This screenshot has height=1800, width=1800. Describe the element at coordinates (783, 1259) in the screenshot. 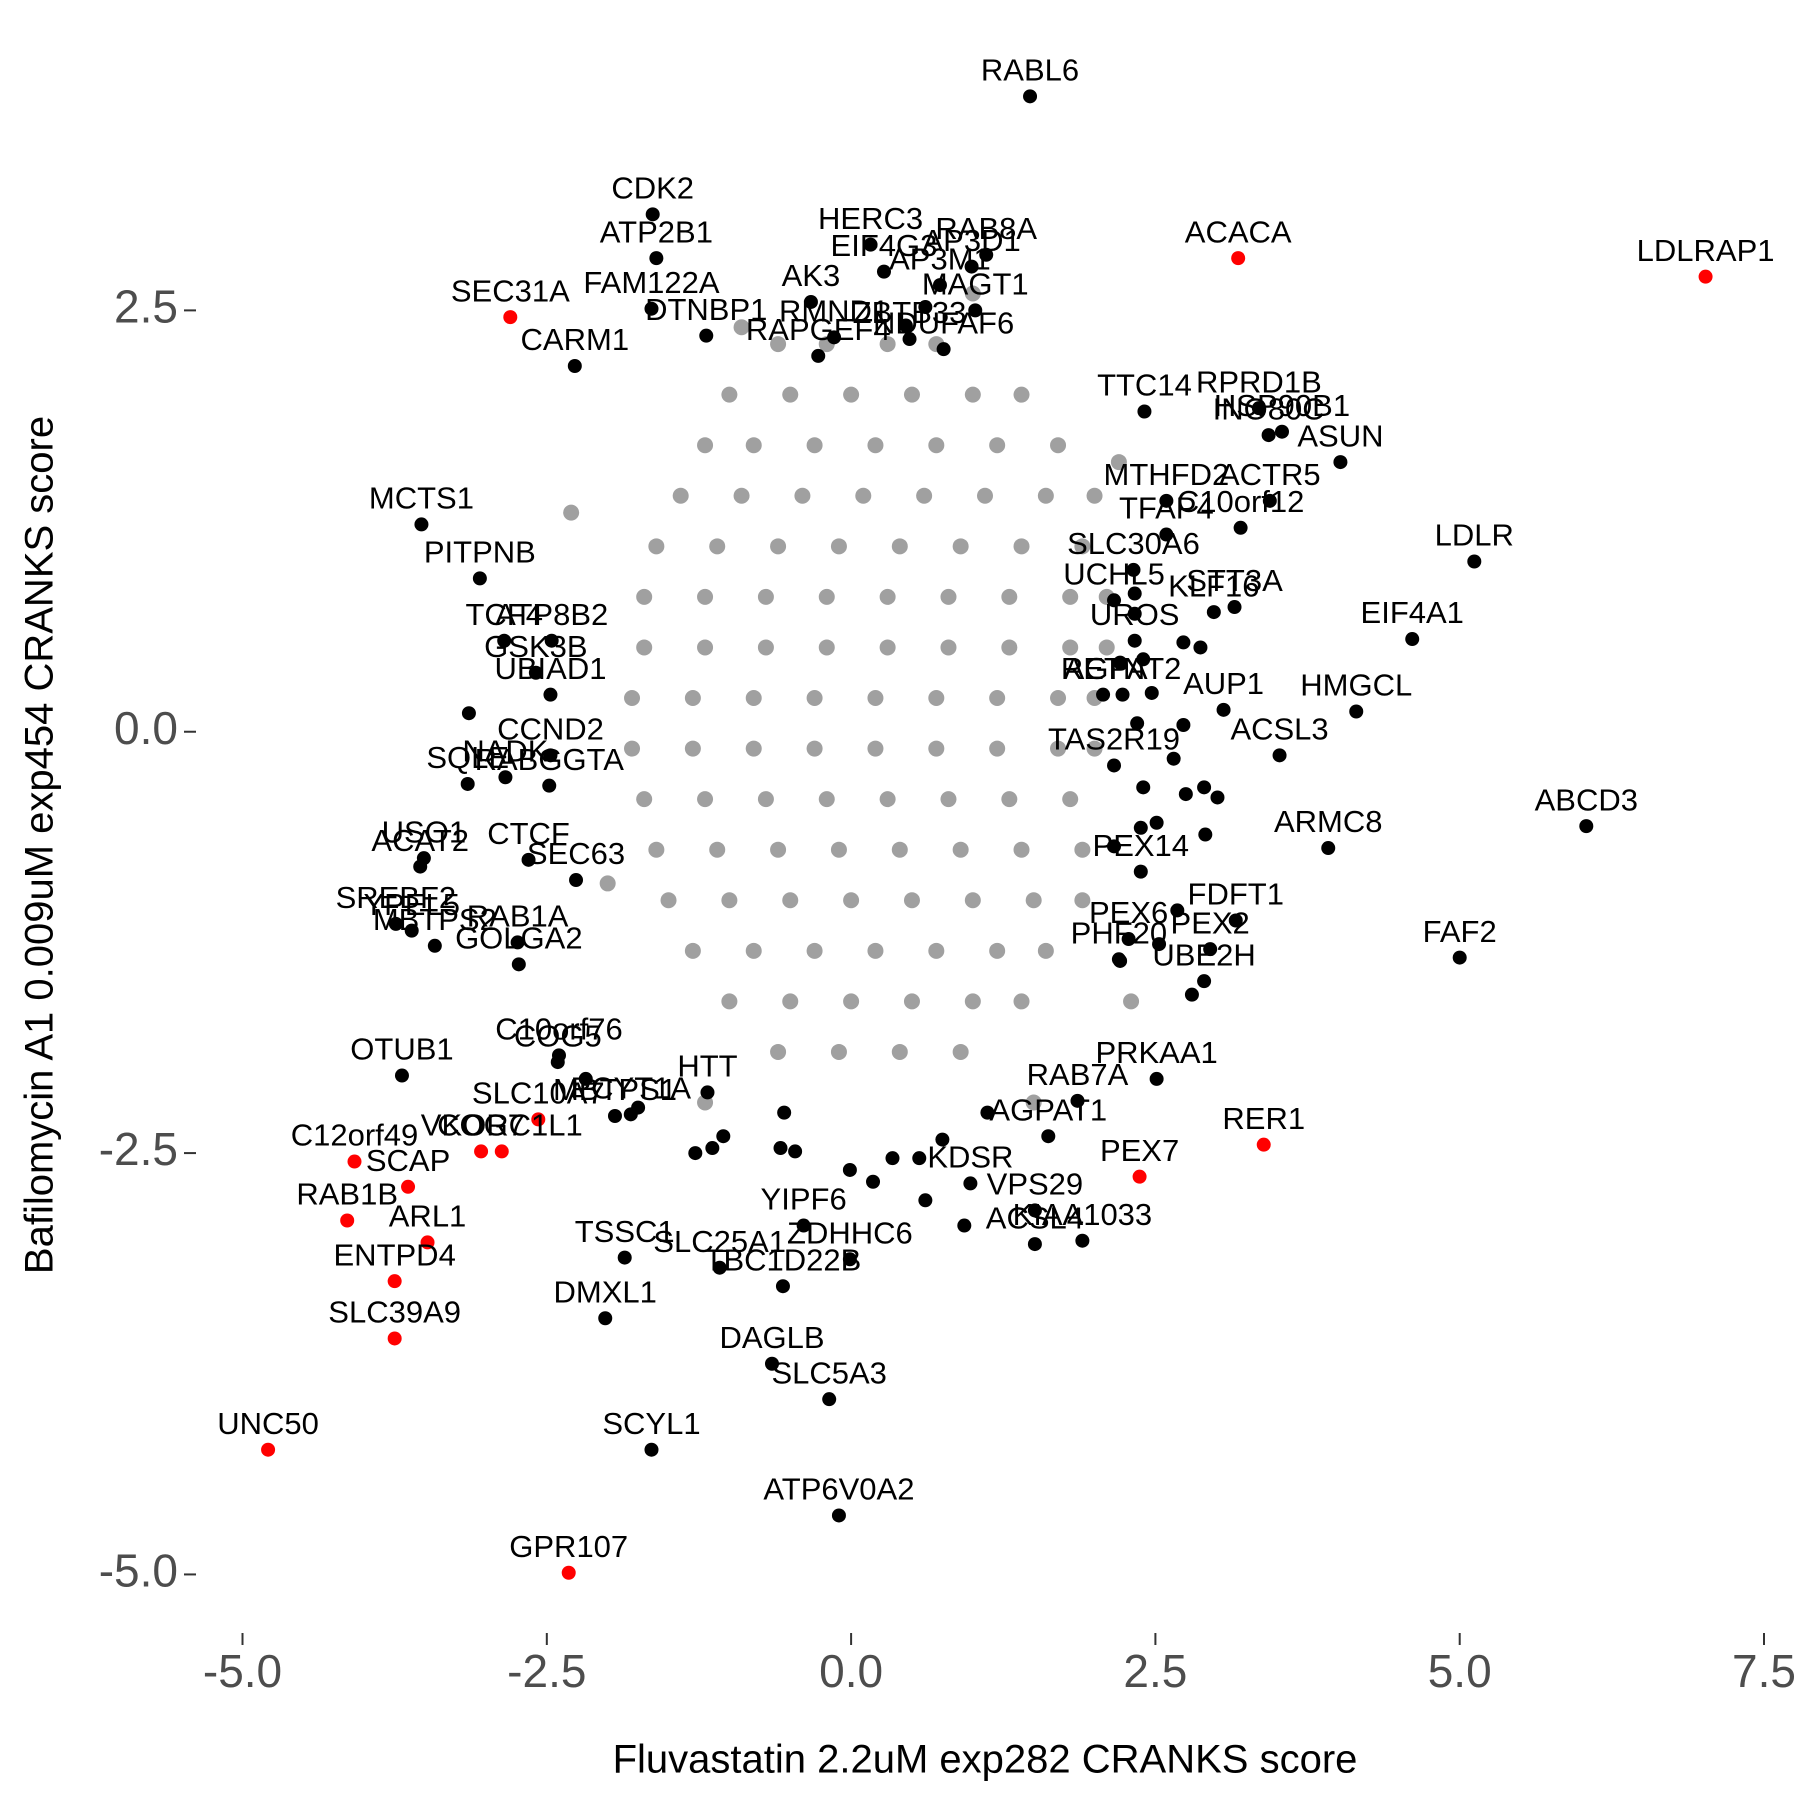

I see `point-label: TBC1D22B` at that location.